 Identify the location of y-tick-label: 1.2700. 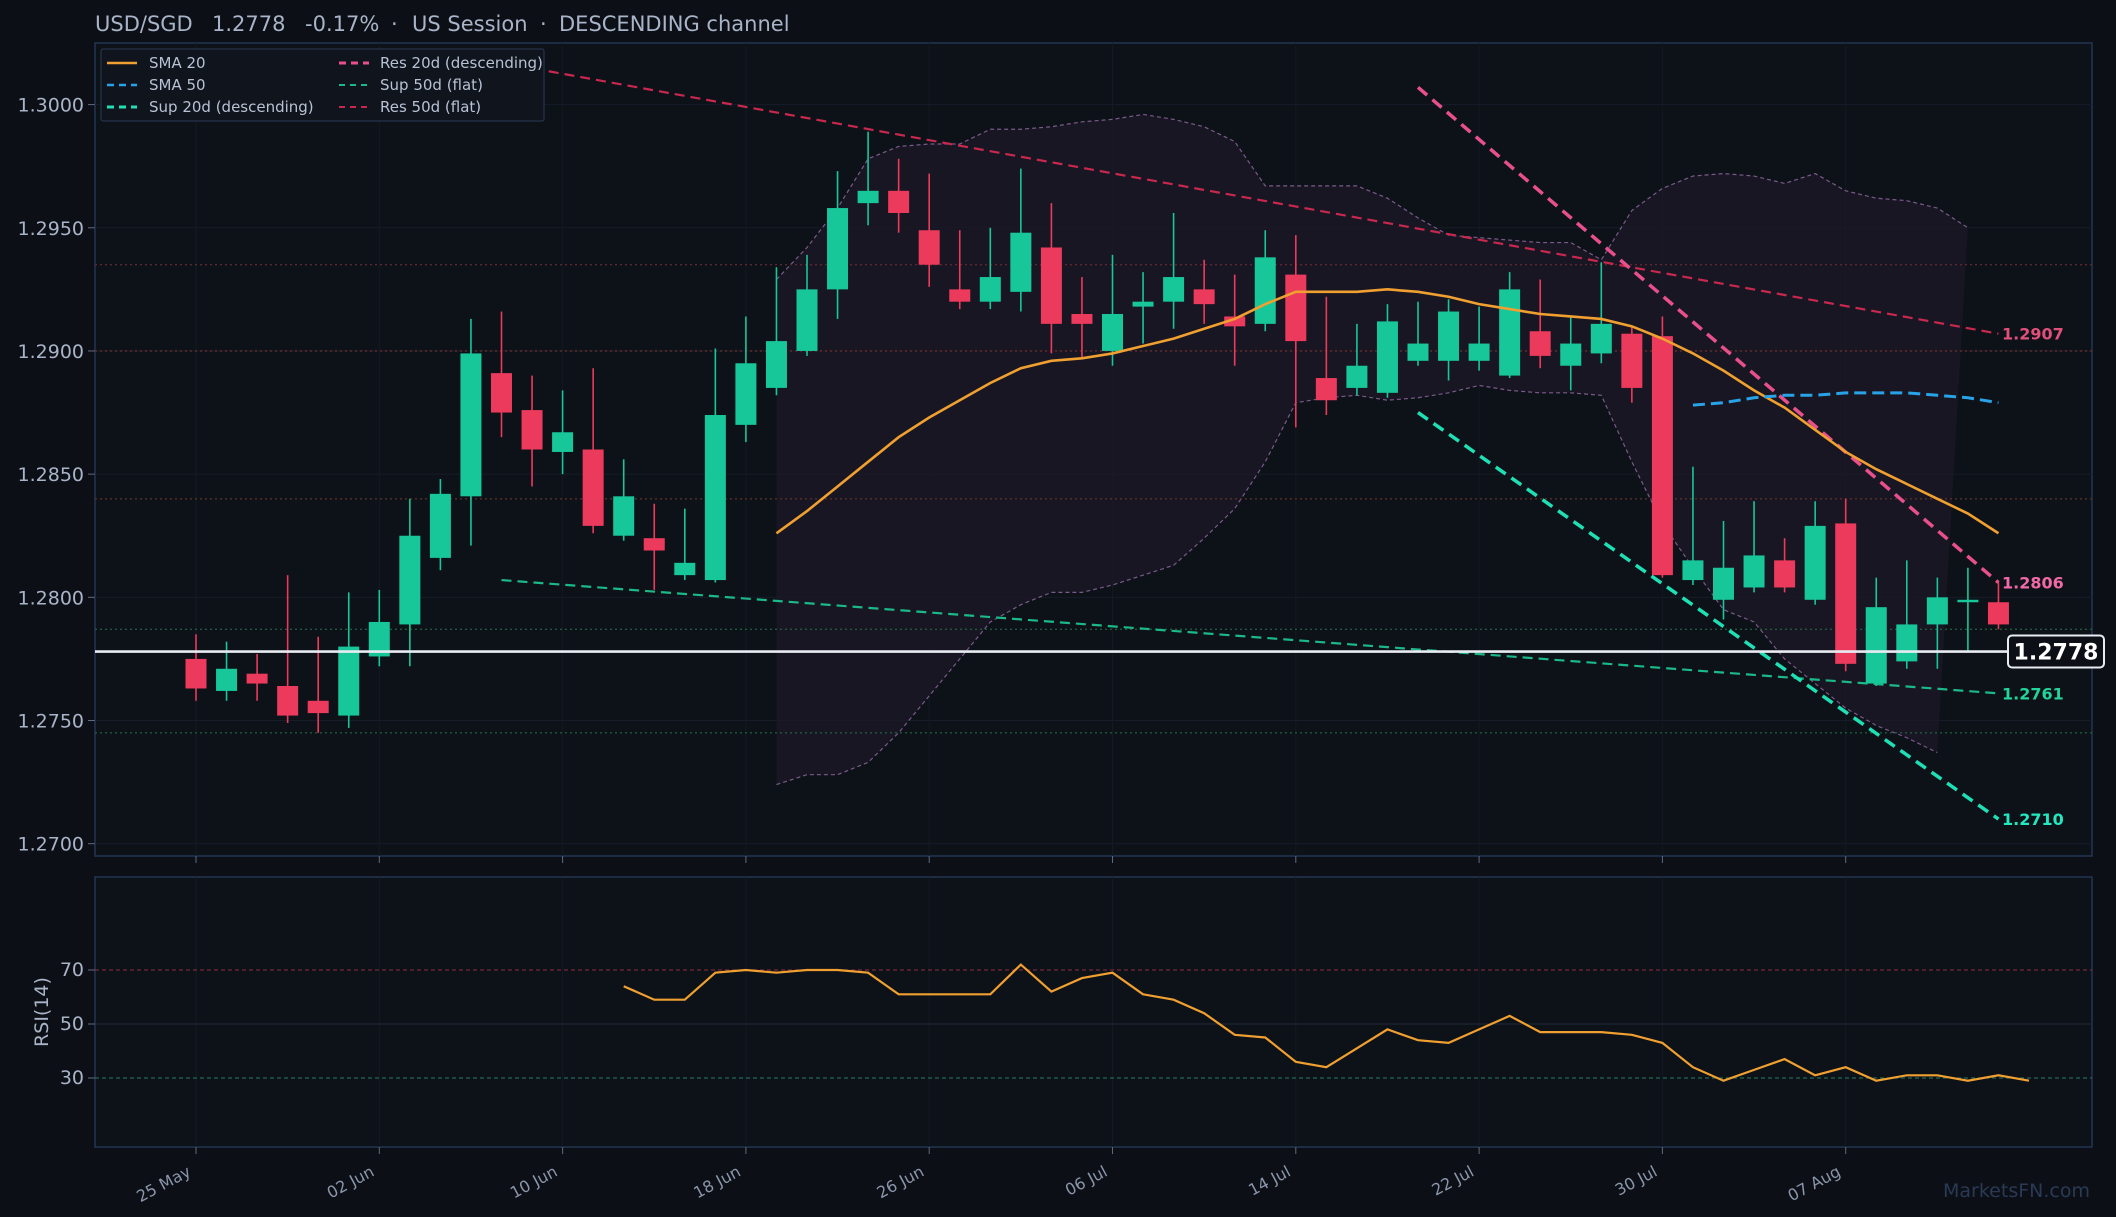
(51, 845).